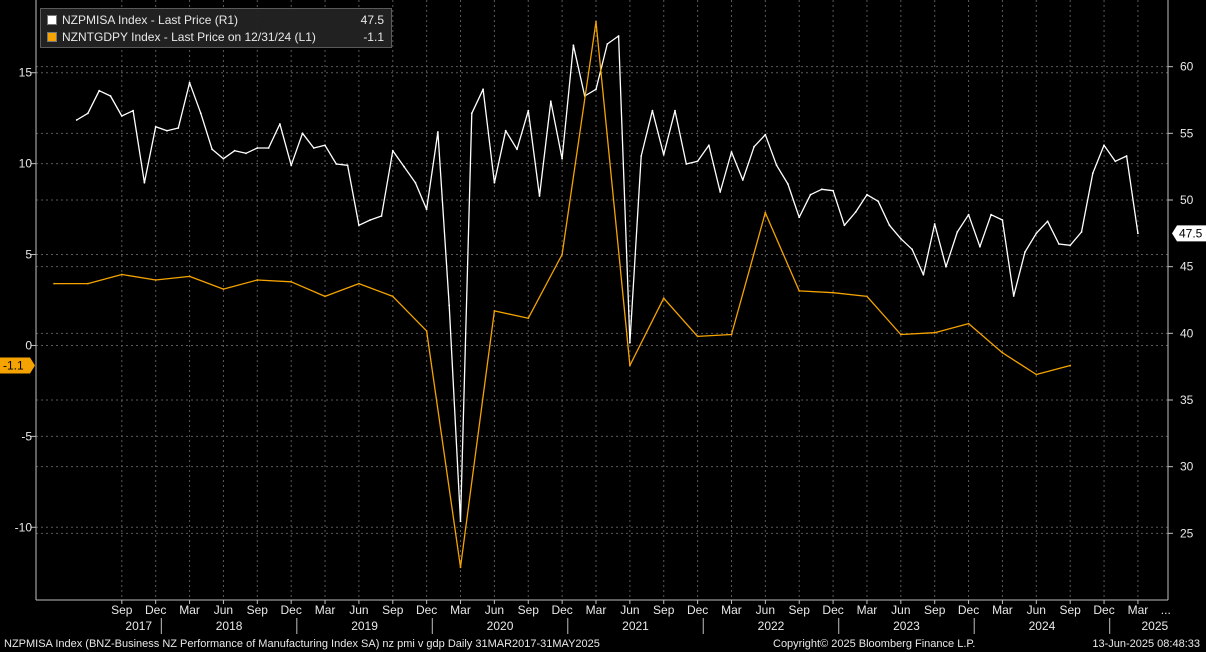  What do you see at coordinates (500, 626) in the screenshot?
I see `x-axis-year-label: 2020` at bounding box center [500, 626].